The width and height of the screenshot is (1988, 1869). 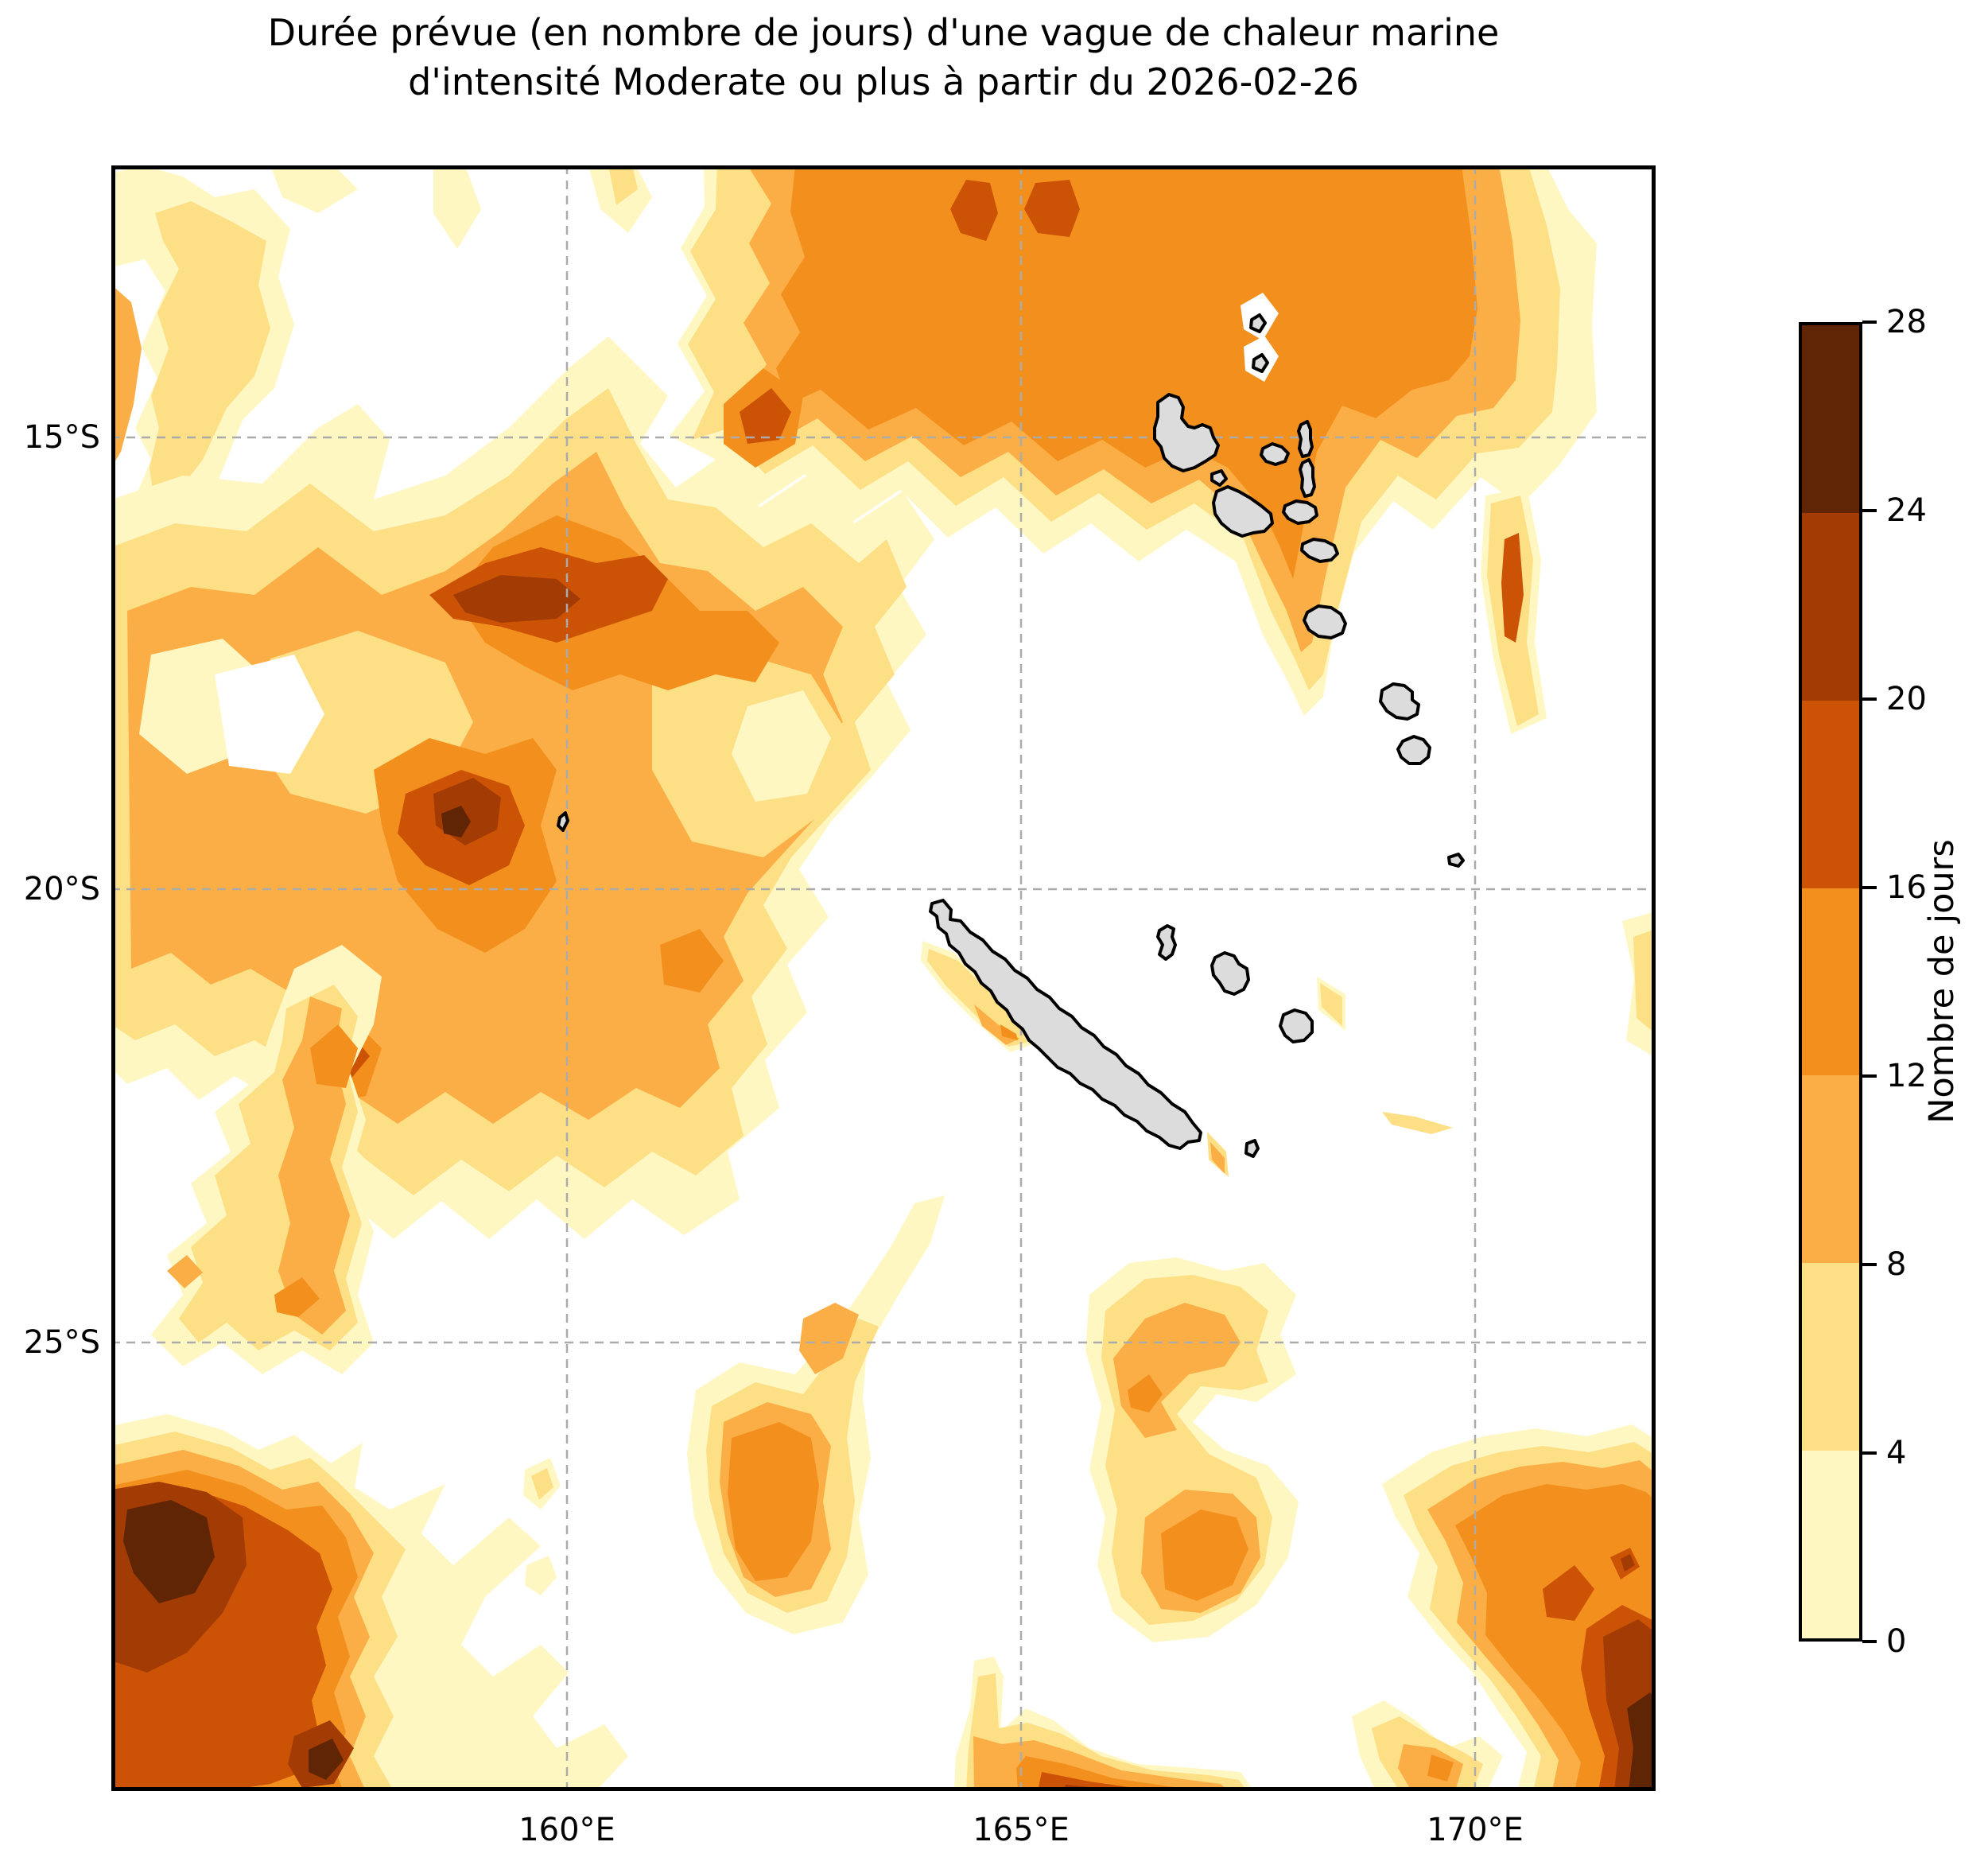 What do you see at coordinates (1417, 1123) in the screenshot?
I see `contour-se-thin-band` at bounding box center [1417, 1123].